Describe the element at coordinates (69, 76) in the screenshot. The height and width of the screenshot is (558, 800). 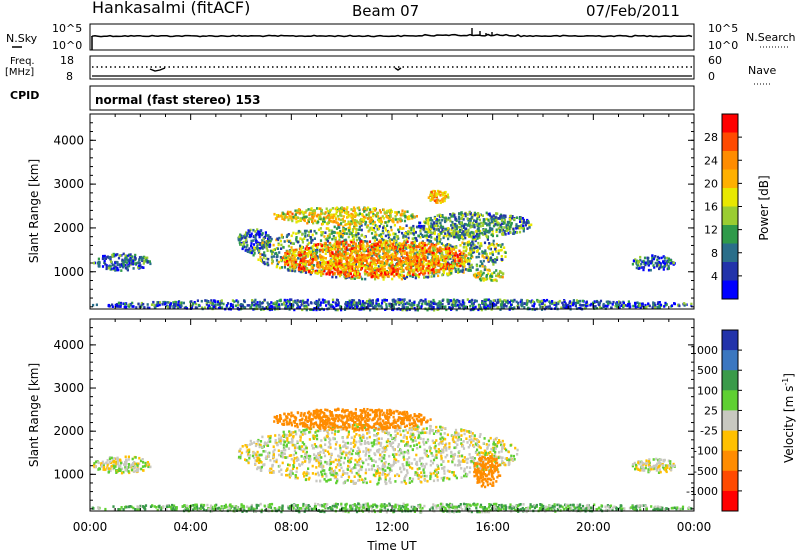
I see `freq-tick-bottom: 8` at that location.